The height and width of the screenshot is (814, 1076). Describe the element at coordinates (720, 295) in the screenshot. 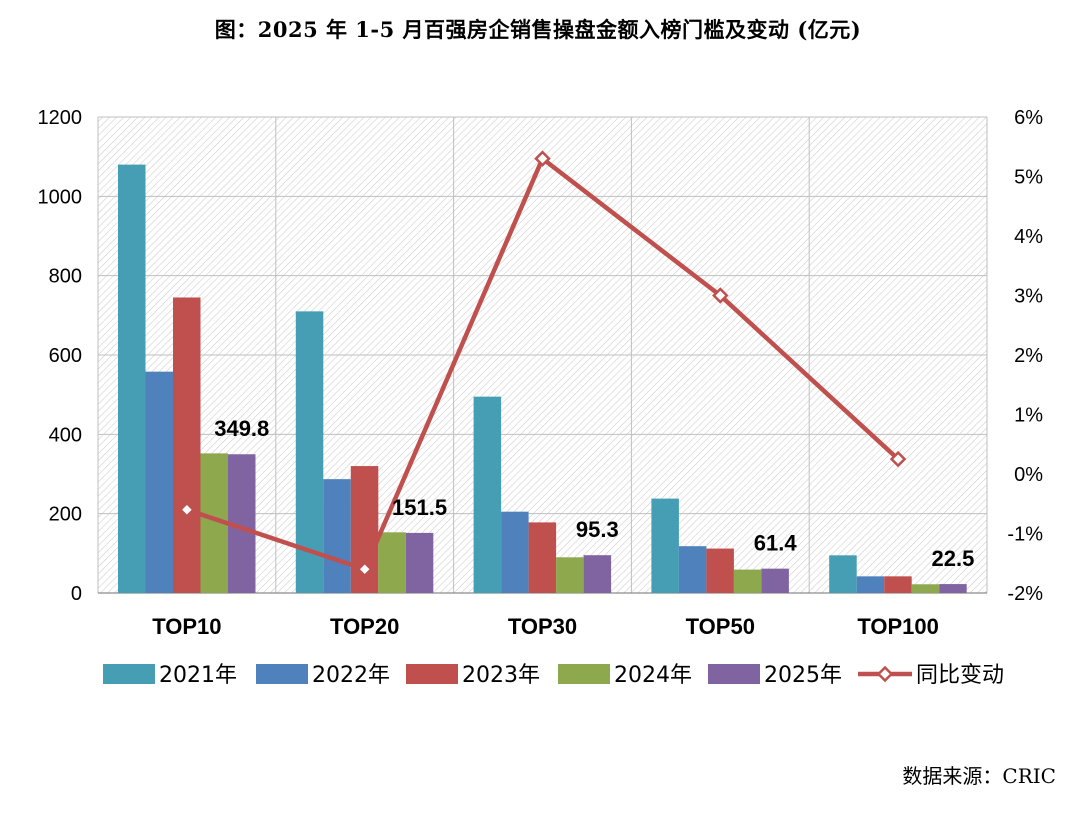

I see `yoy-point-TOP50` at that location.